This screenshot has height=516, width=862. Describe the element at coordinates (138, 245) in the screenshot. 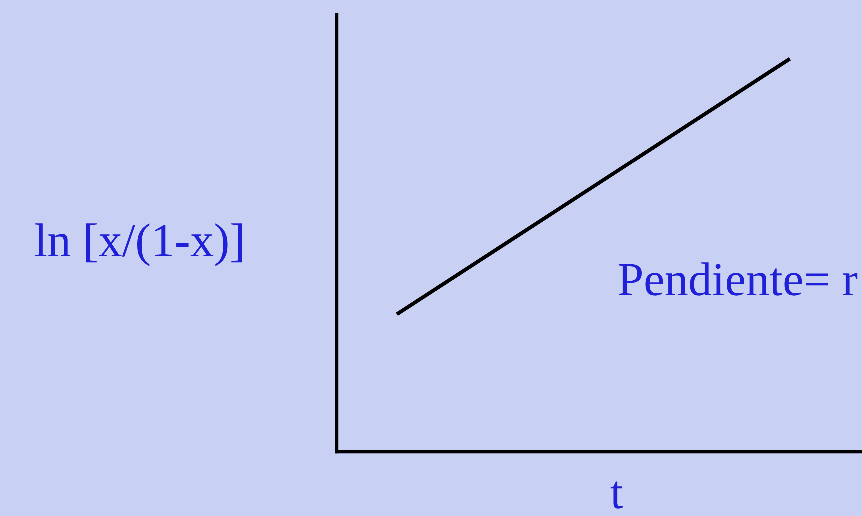

I see `y-axis-title: ln [x/(1-x)]` at that location.